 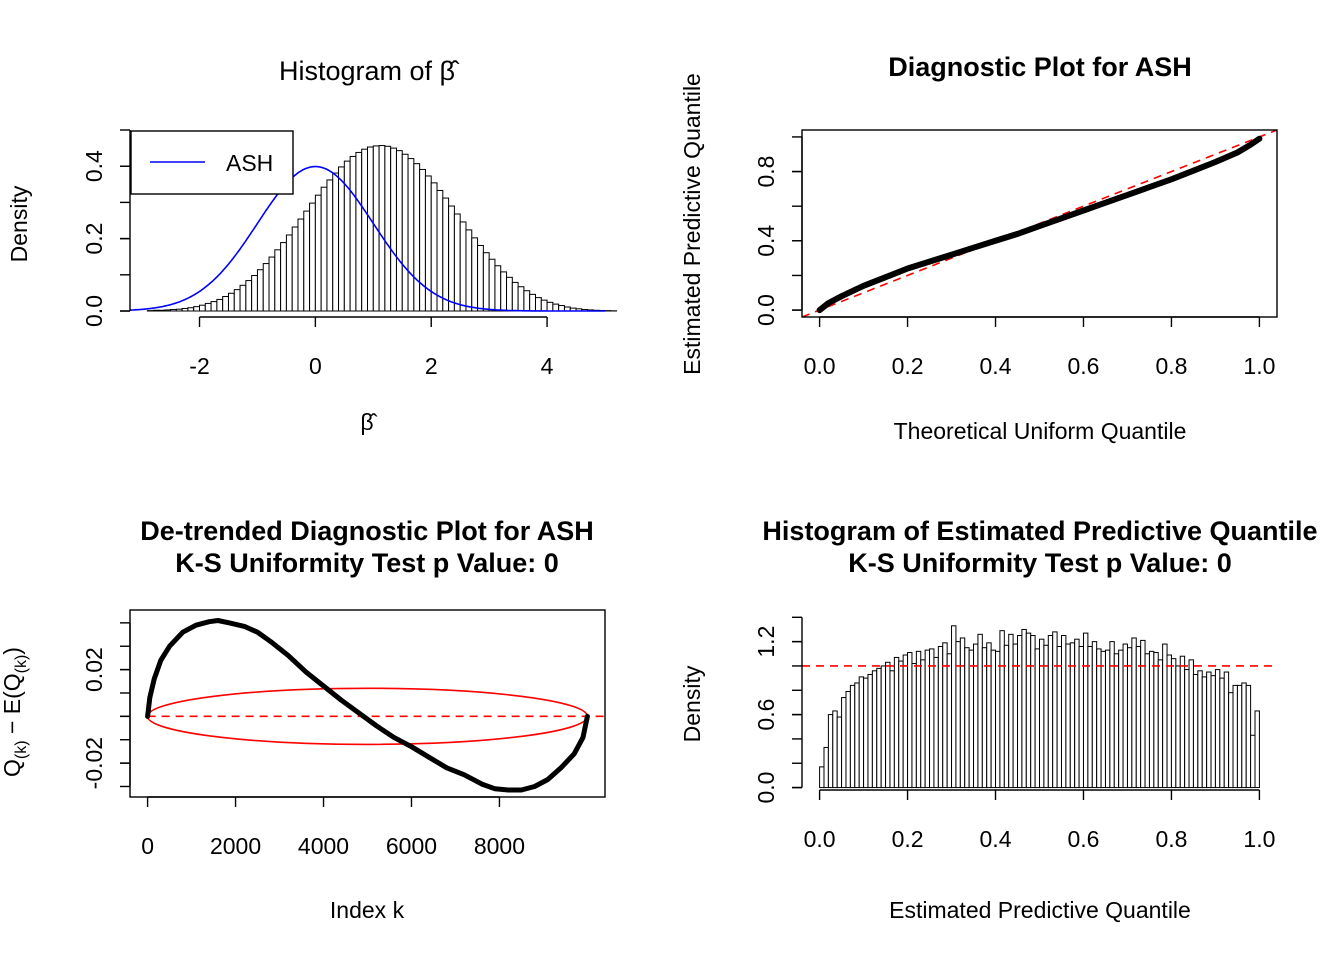 I want to click on panel1-bars, so click(x=382, y=228).